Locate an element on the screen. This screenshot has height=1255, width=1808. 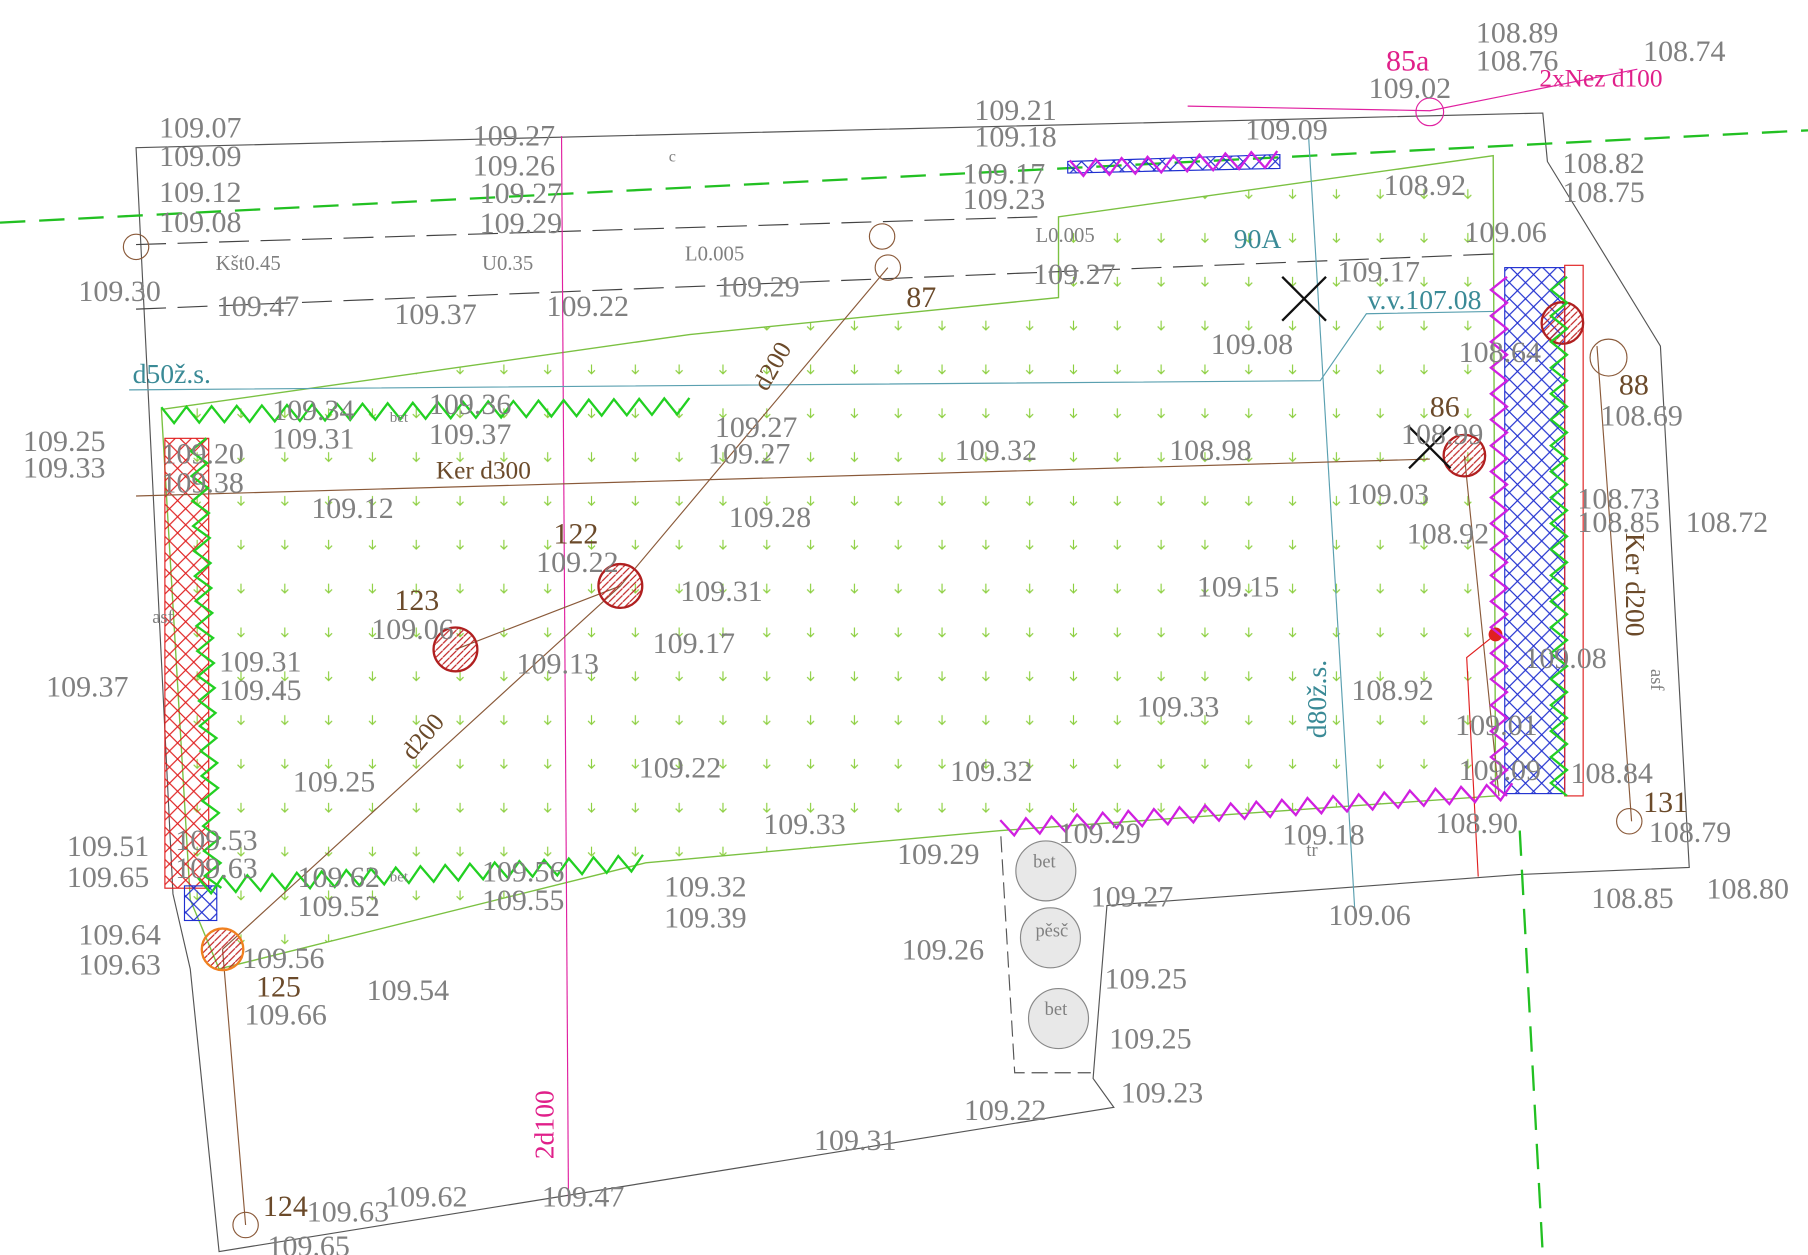
elevation-label: 108.72 is located at coordinates (1727, 522).